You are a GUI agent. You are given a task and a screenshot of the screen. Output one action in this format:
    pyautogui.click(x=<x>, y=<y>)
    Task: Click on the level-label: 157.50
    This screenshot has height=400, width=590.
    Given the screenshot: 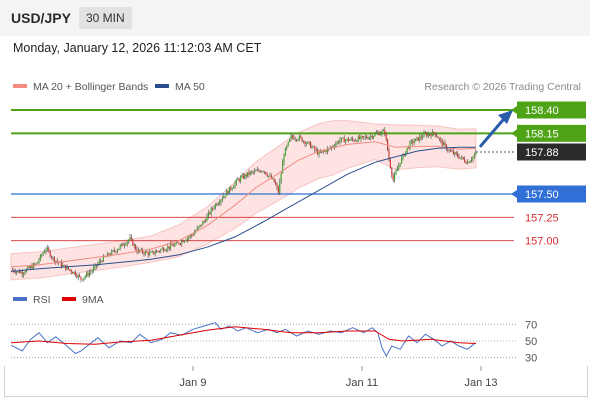 What is the action you would take?
    pyautogui.click(x=542, y=195)
    